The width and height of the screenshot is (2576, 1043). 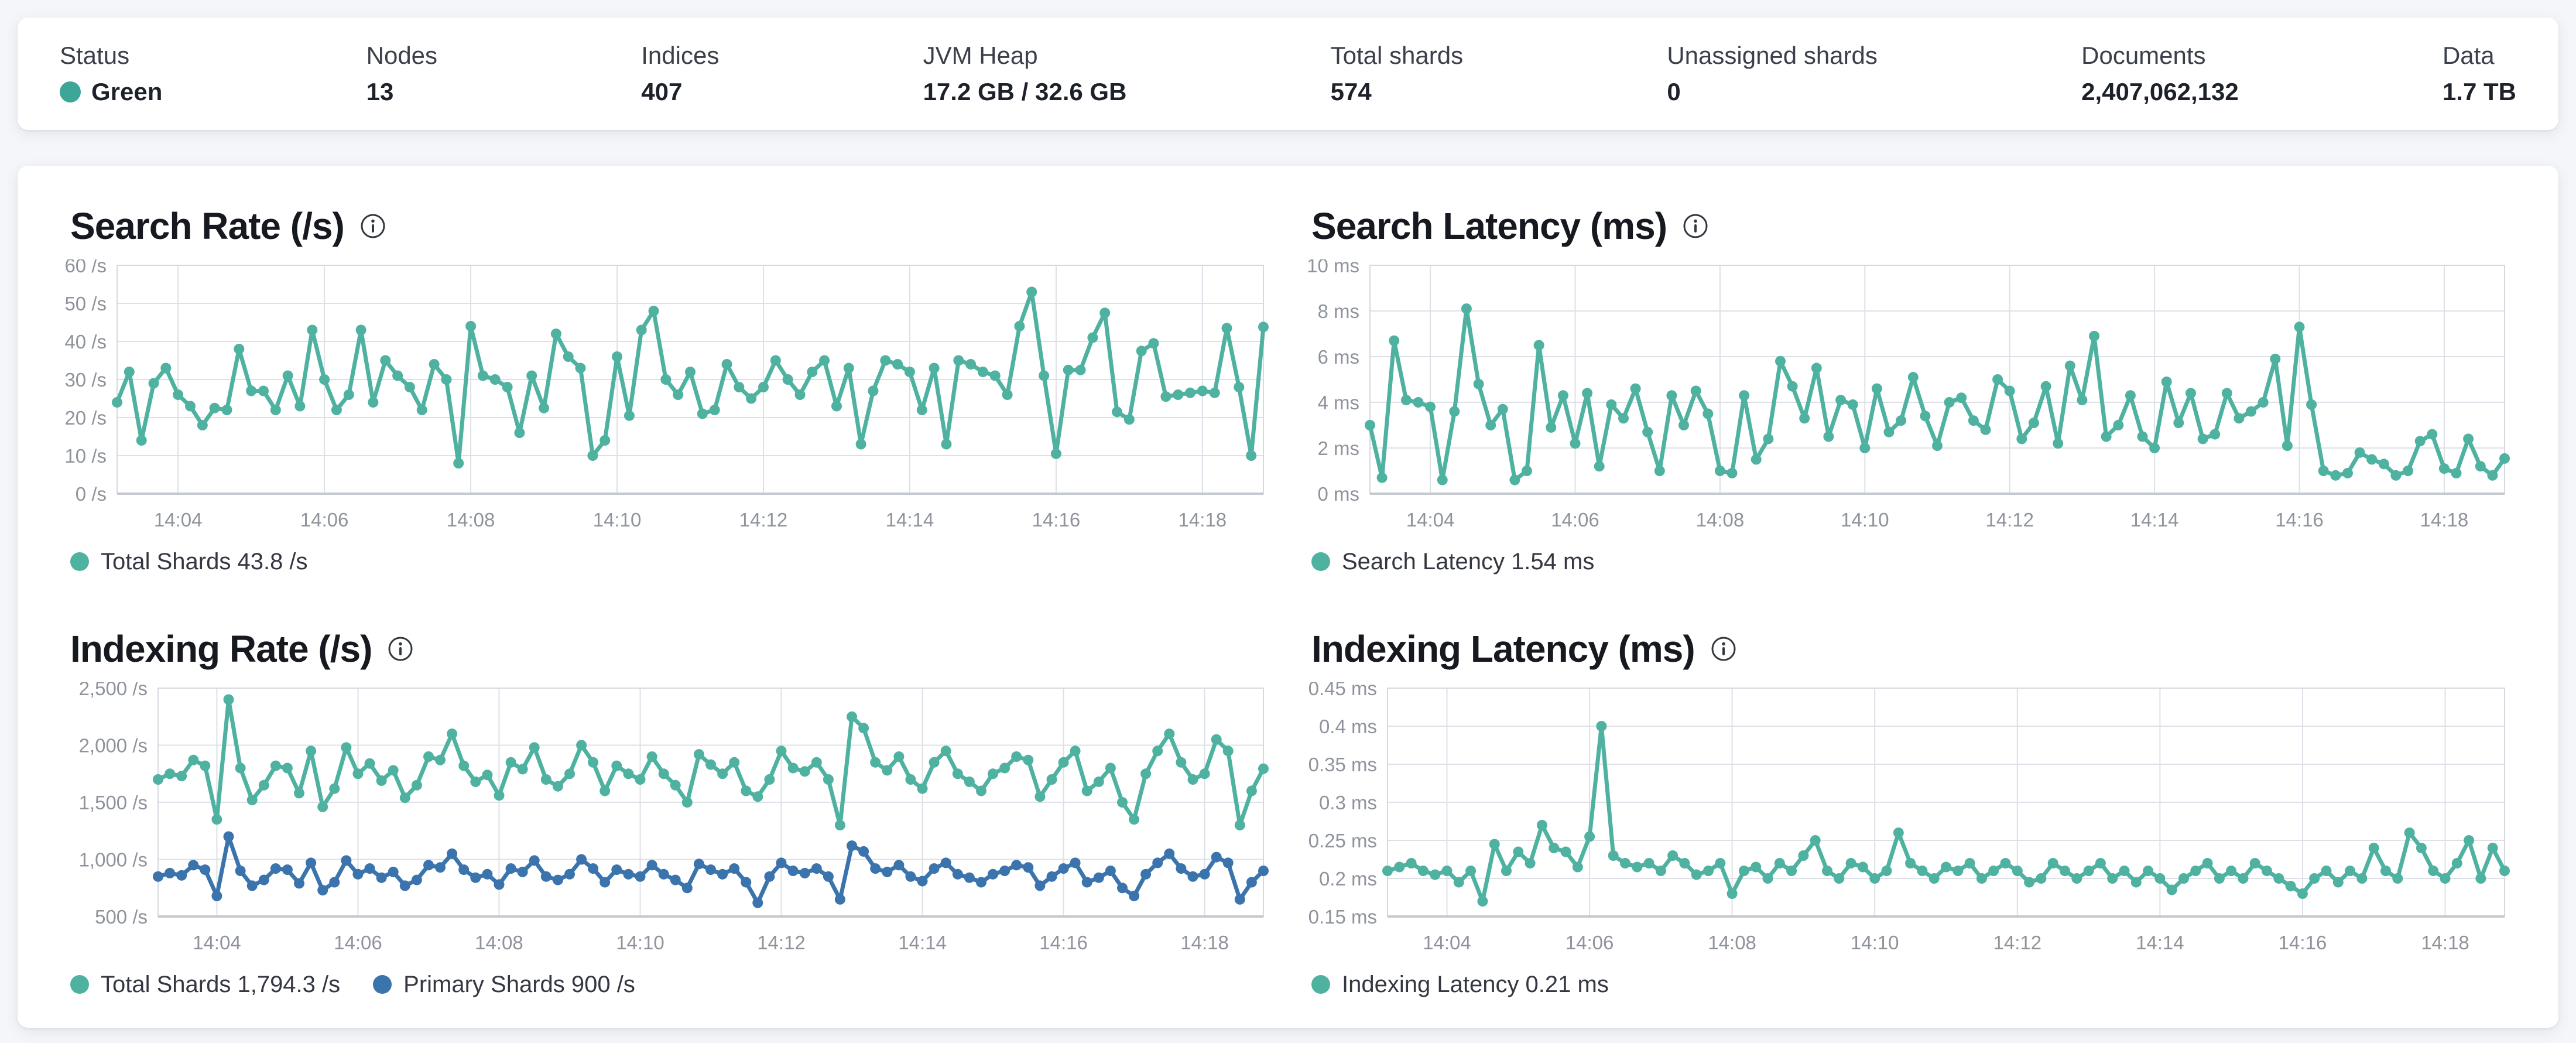 What do you see at coordinates (670, 226) in the screenshot?
I see `chart-header: Search Rate (/s)` at bounding box center [670, 226].